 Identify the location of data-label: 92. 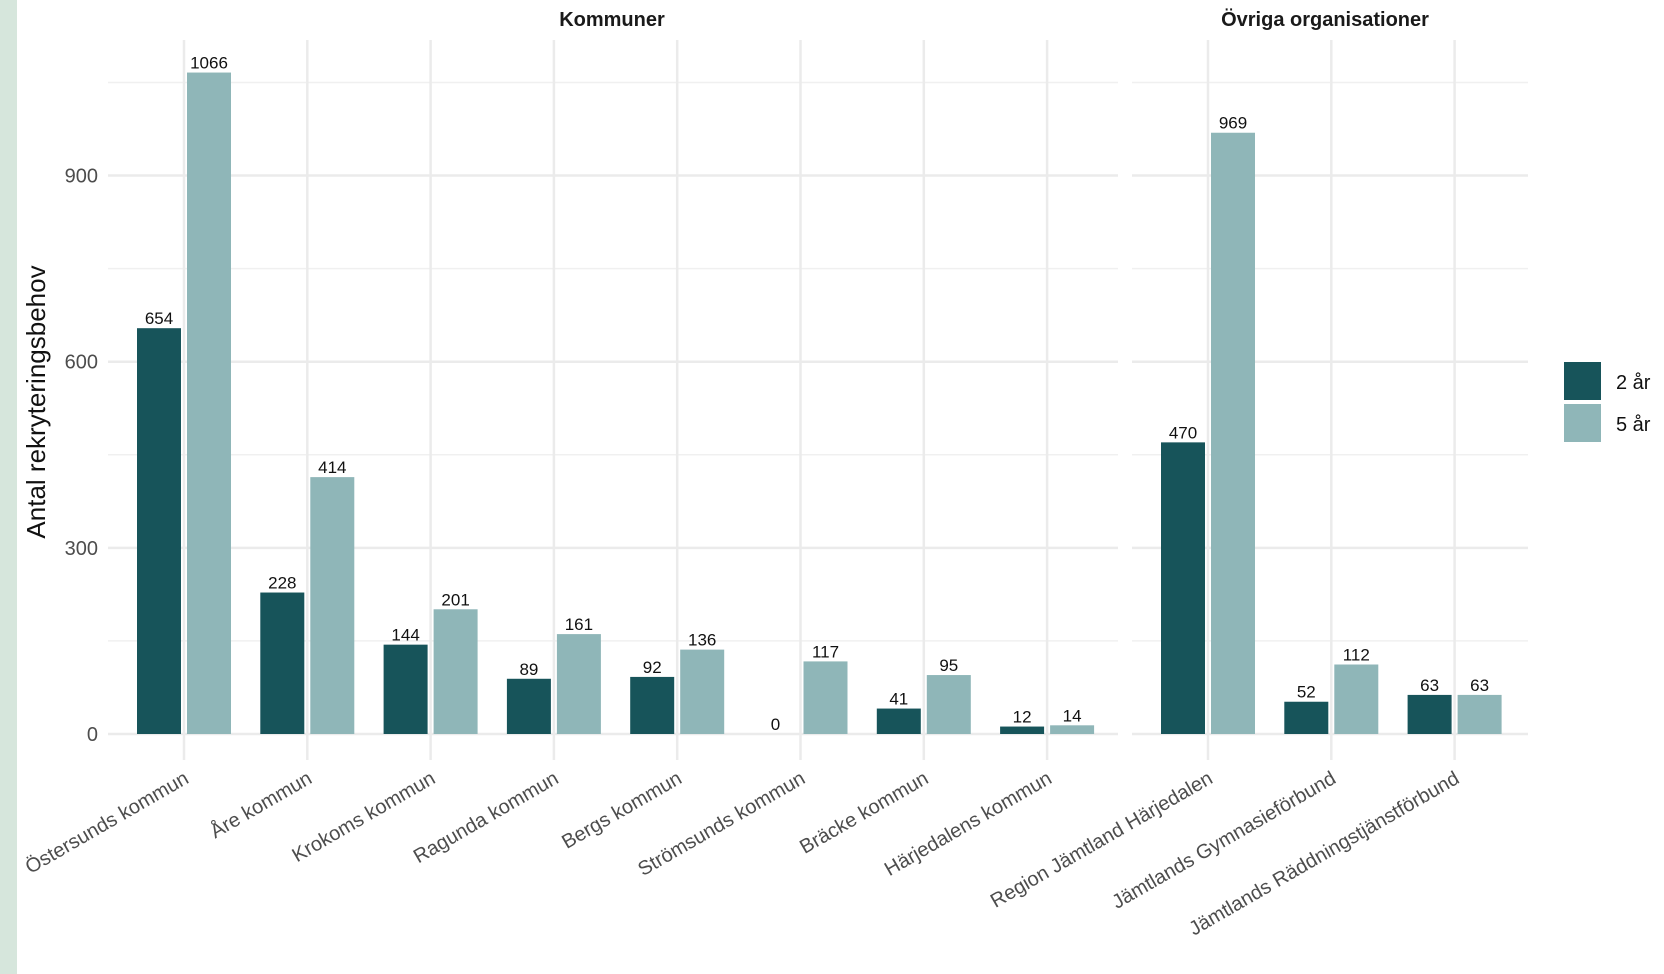
(652, 667).